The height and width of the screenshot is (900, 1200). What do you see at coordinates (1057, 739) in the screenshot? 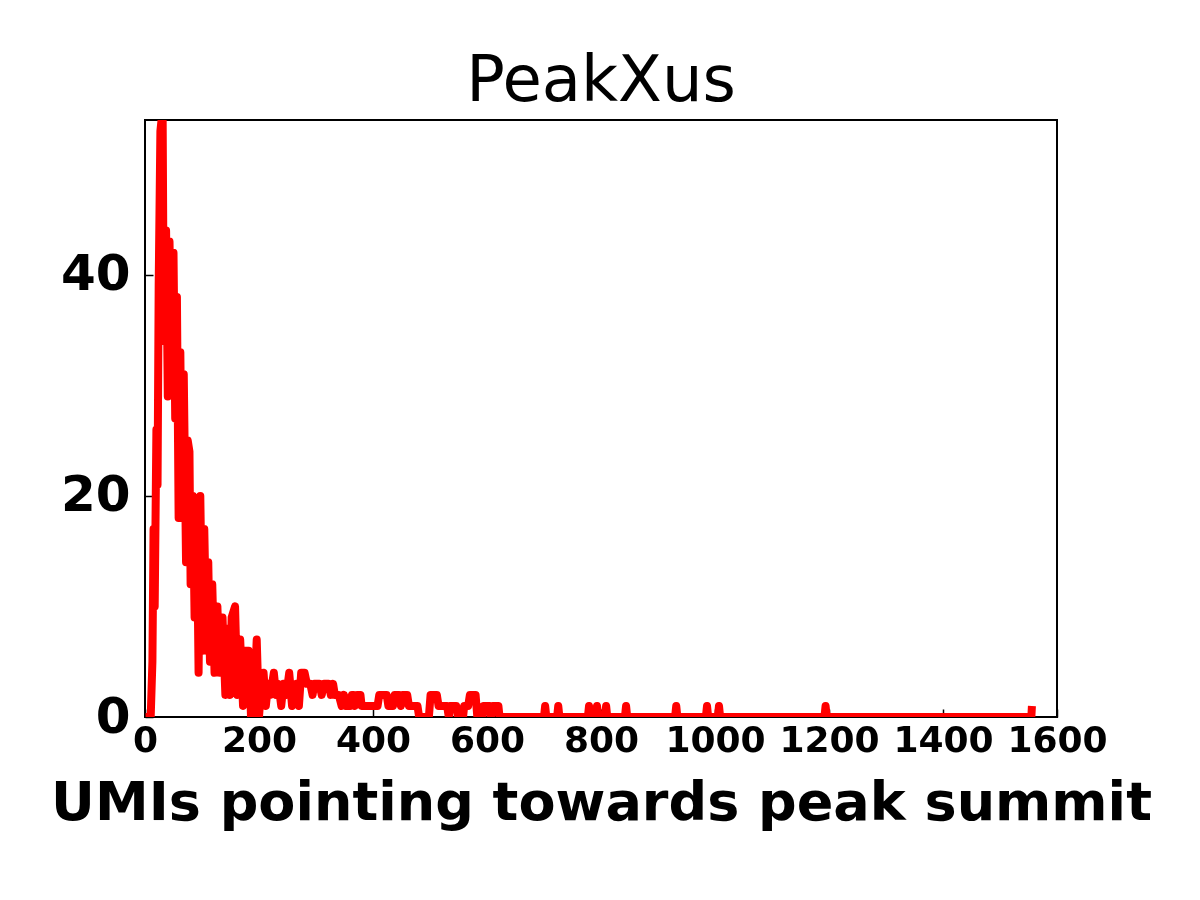
I see `x-tick-label: 1600` at bounding box center [1057, 739].